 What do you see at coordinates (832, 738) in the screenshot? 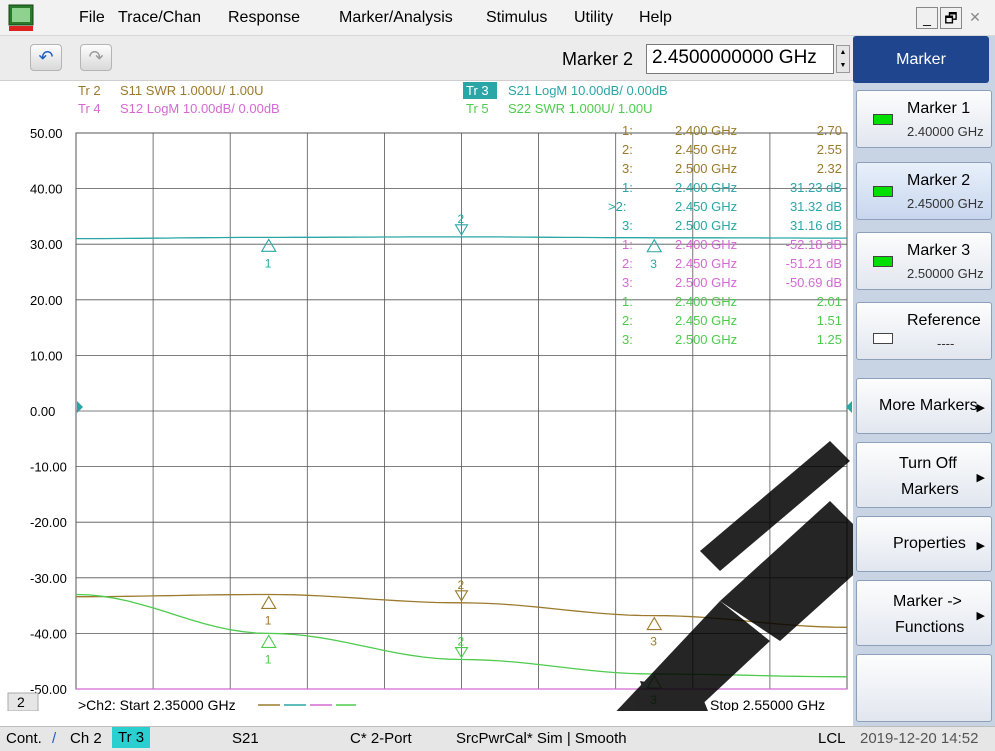
I see `status-lcl: LCL` at bounding box center [832, 738].